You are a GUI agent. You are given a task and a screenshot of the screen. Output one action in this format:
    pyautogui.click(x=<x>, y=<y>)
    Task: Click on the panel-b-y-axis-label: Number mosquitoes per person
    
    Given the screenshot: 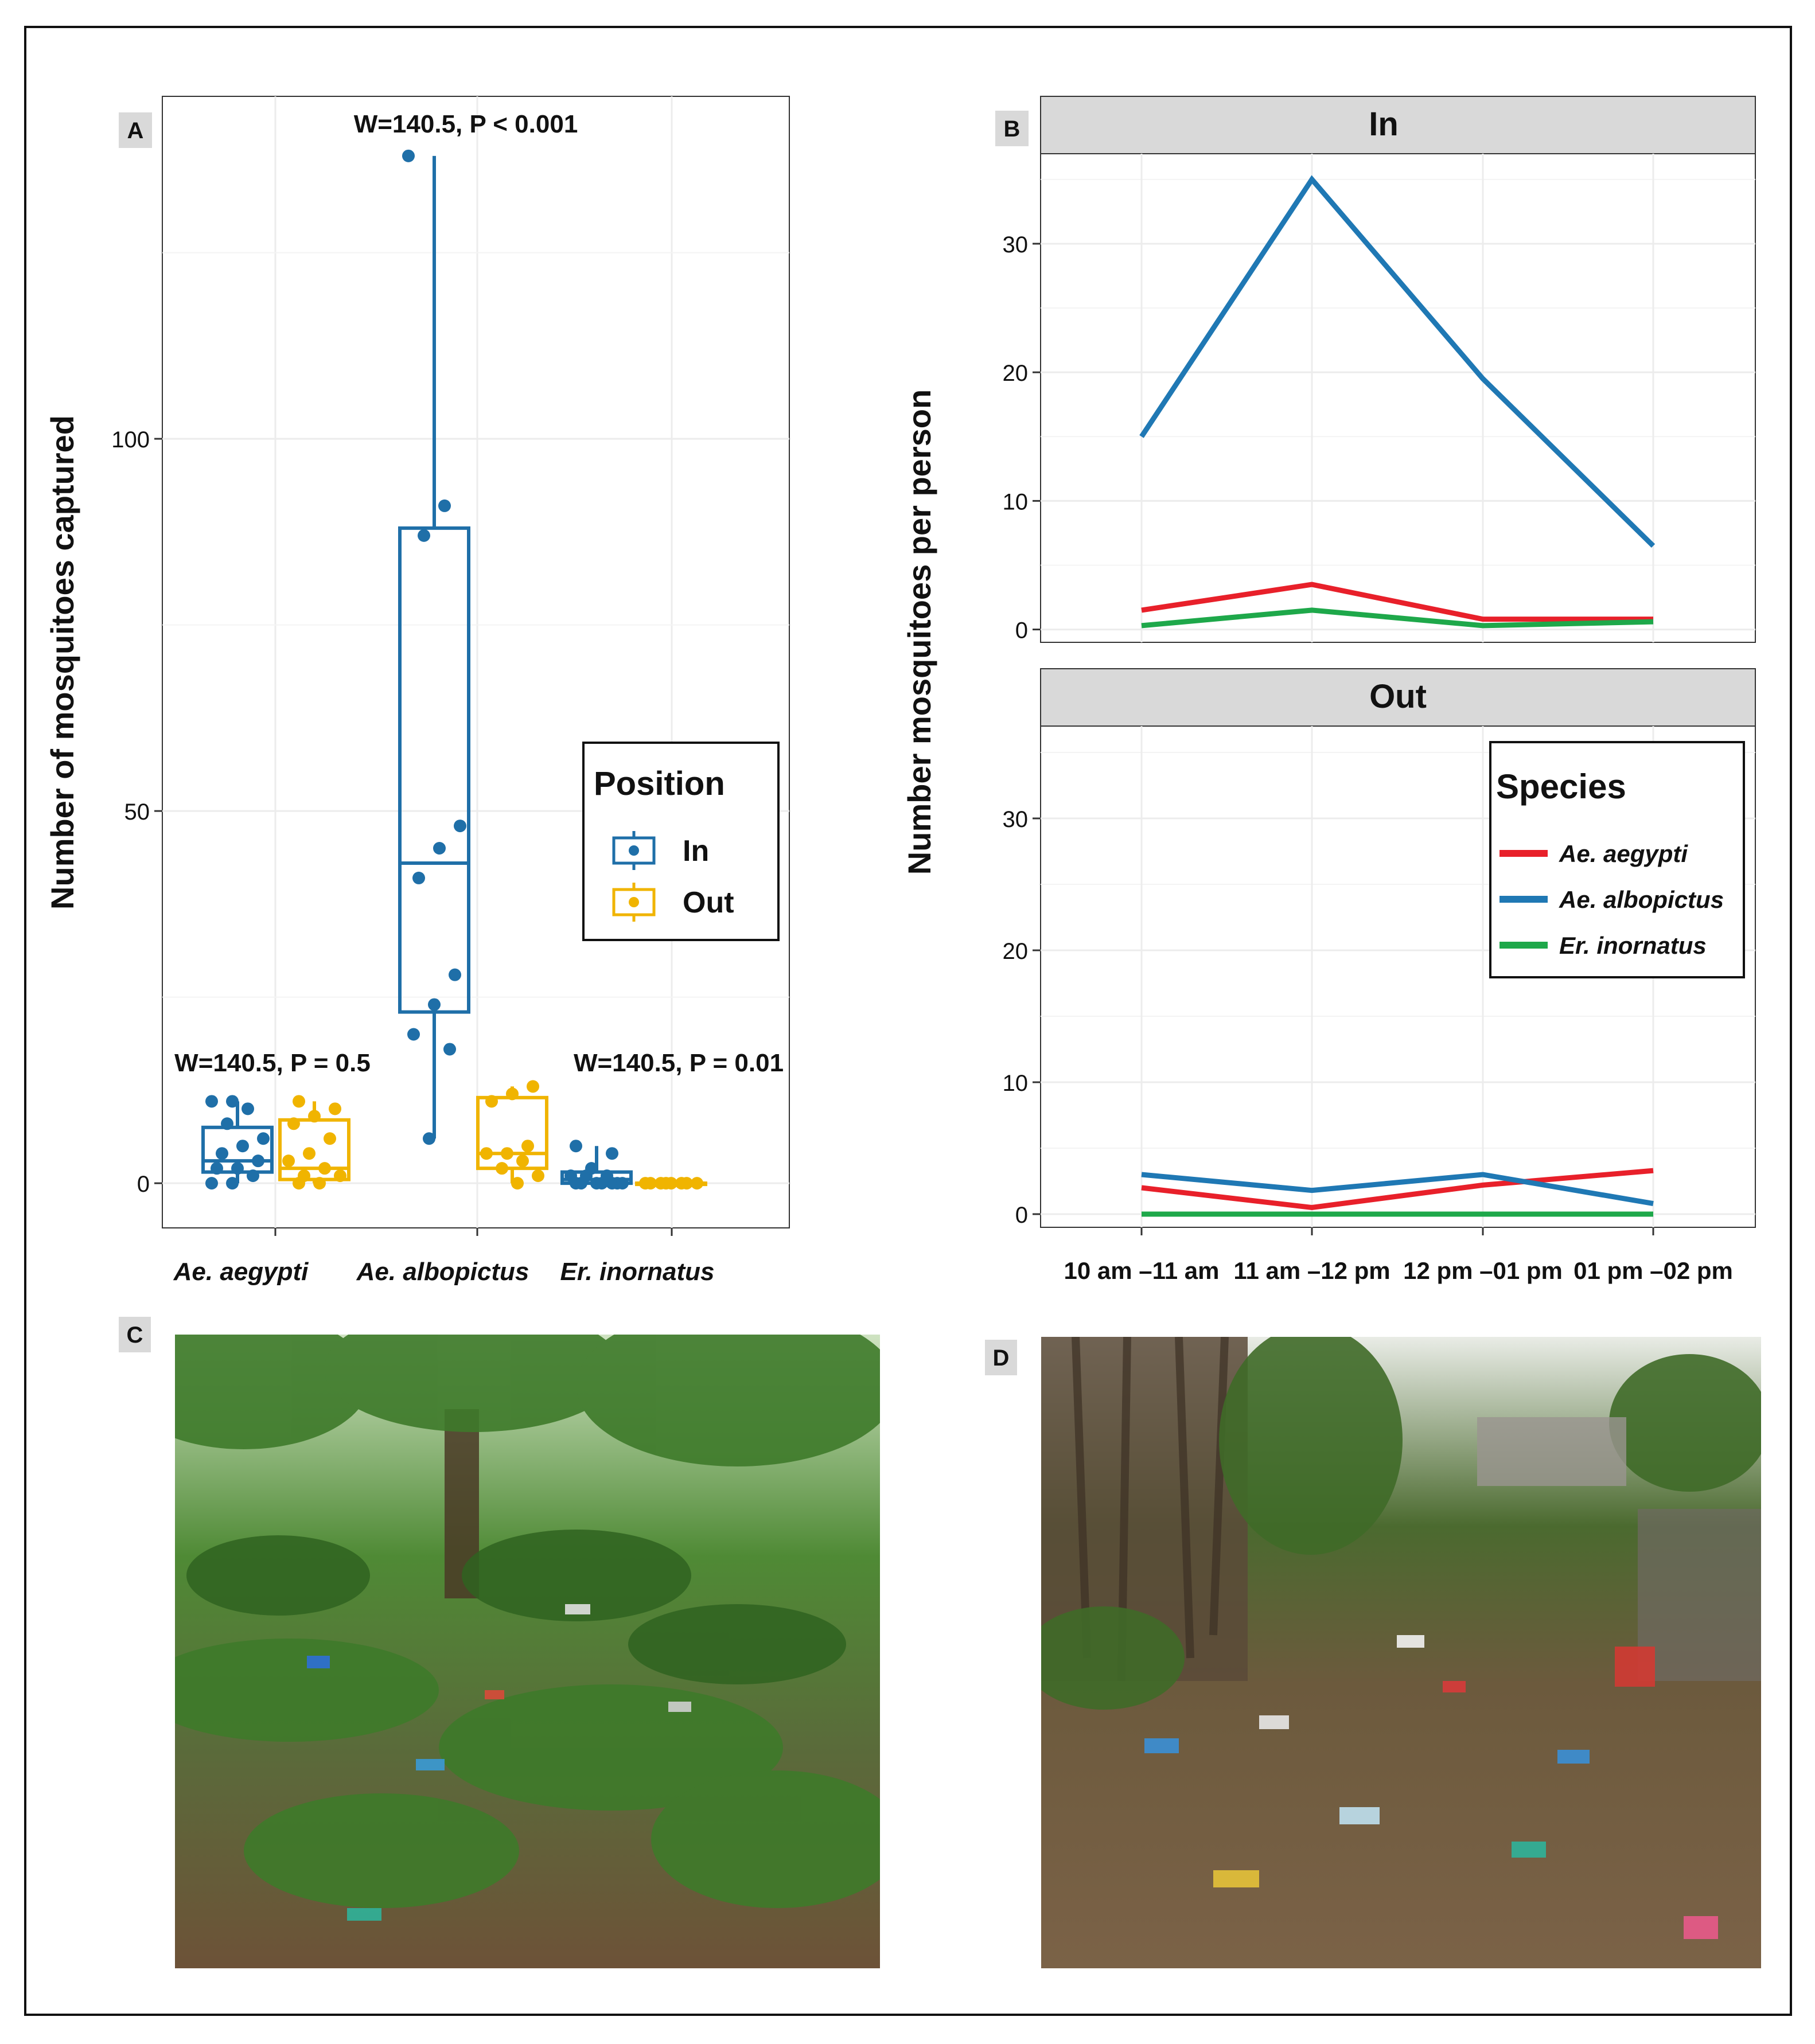 What is the action you would take?
    pyautogui.click(x=919, y=632)
    